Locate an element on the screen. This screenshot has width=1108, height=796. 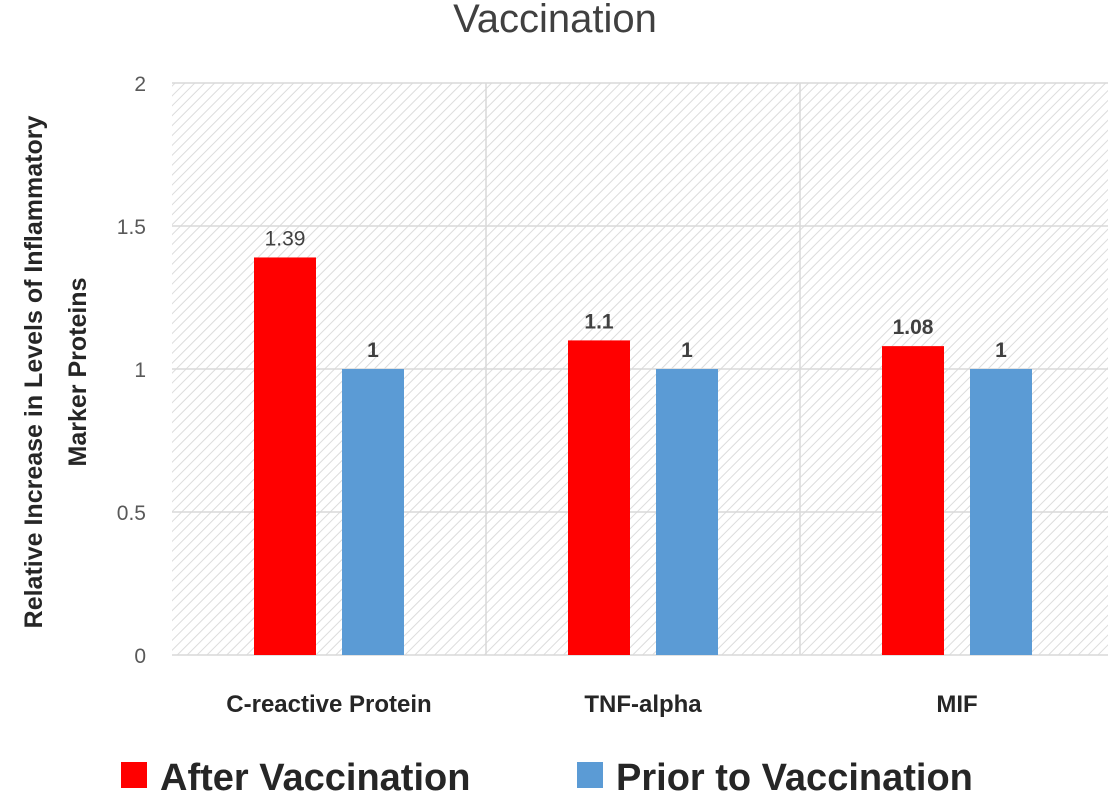
legend-label-prior-to-vaccination: Prior to Vaccination is located at coordinates (794, 776).